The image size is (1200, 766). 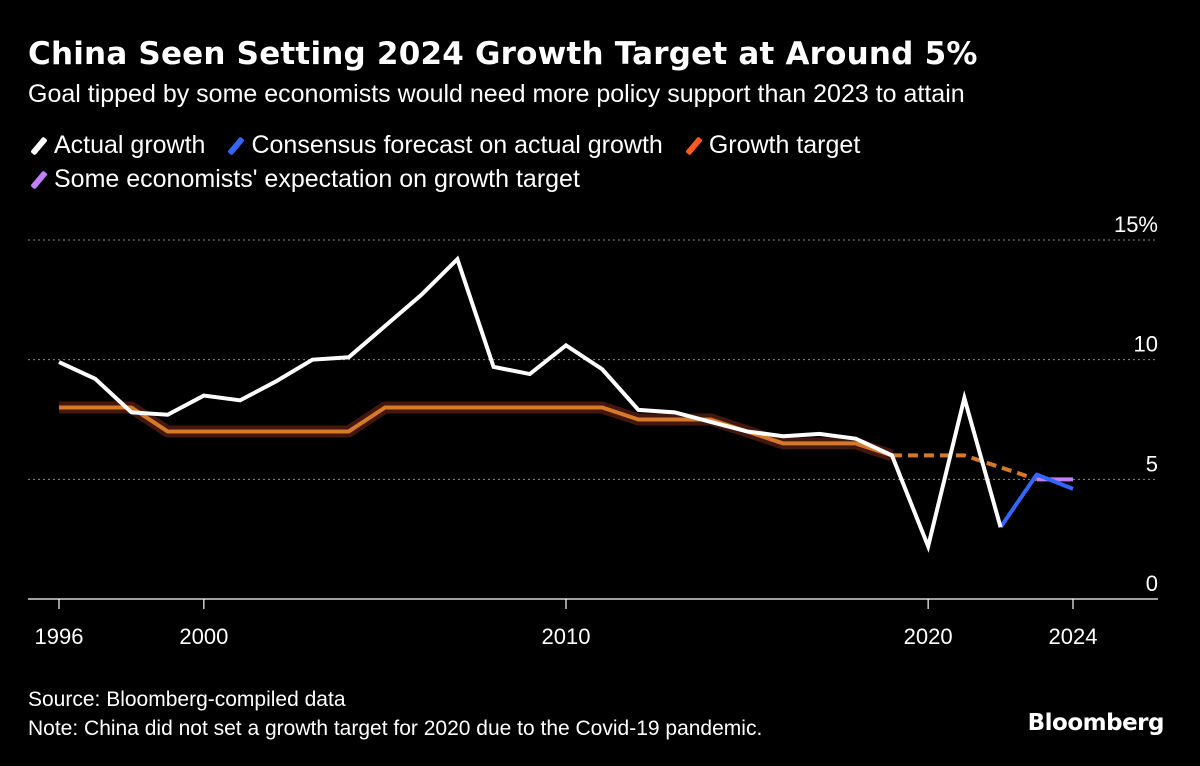 I want to click on legend-label-actual: Actual growth, so click(x=130, y=145).